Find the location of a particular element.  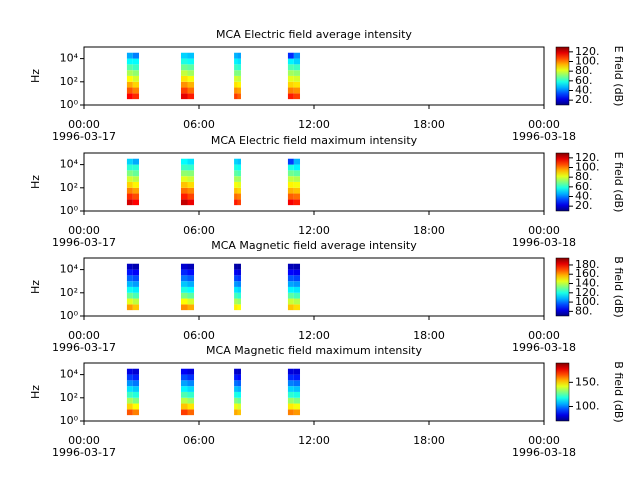

panel-title: MCA Electric field average intensity is located at coordinates (314, 34).